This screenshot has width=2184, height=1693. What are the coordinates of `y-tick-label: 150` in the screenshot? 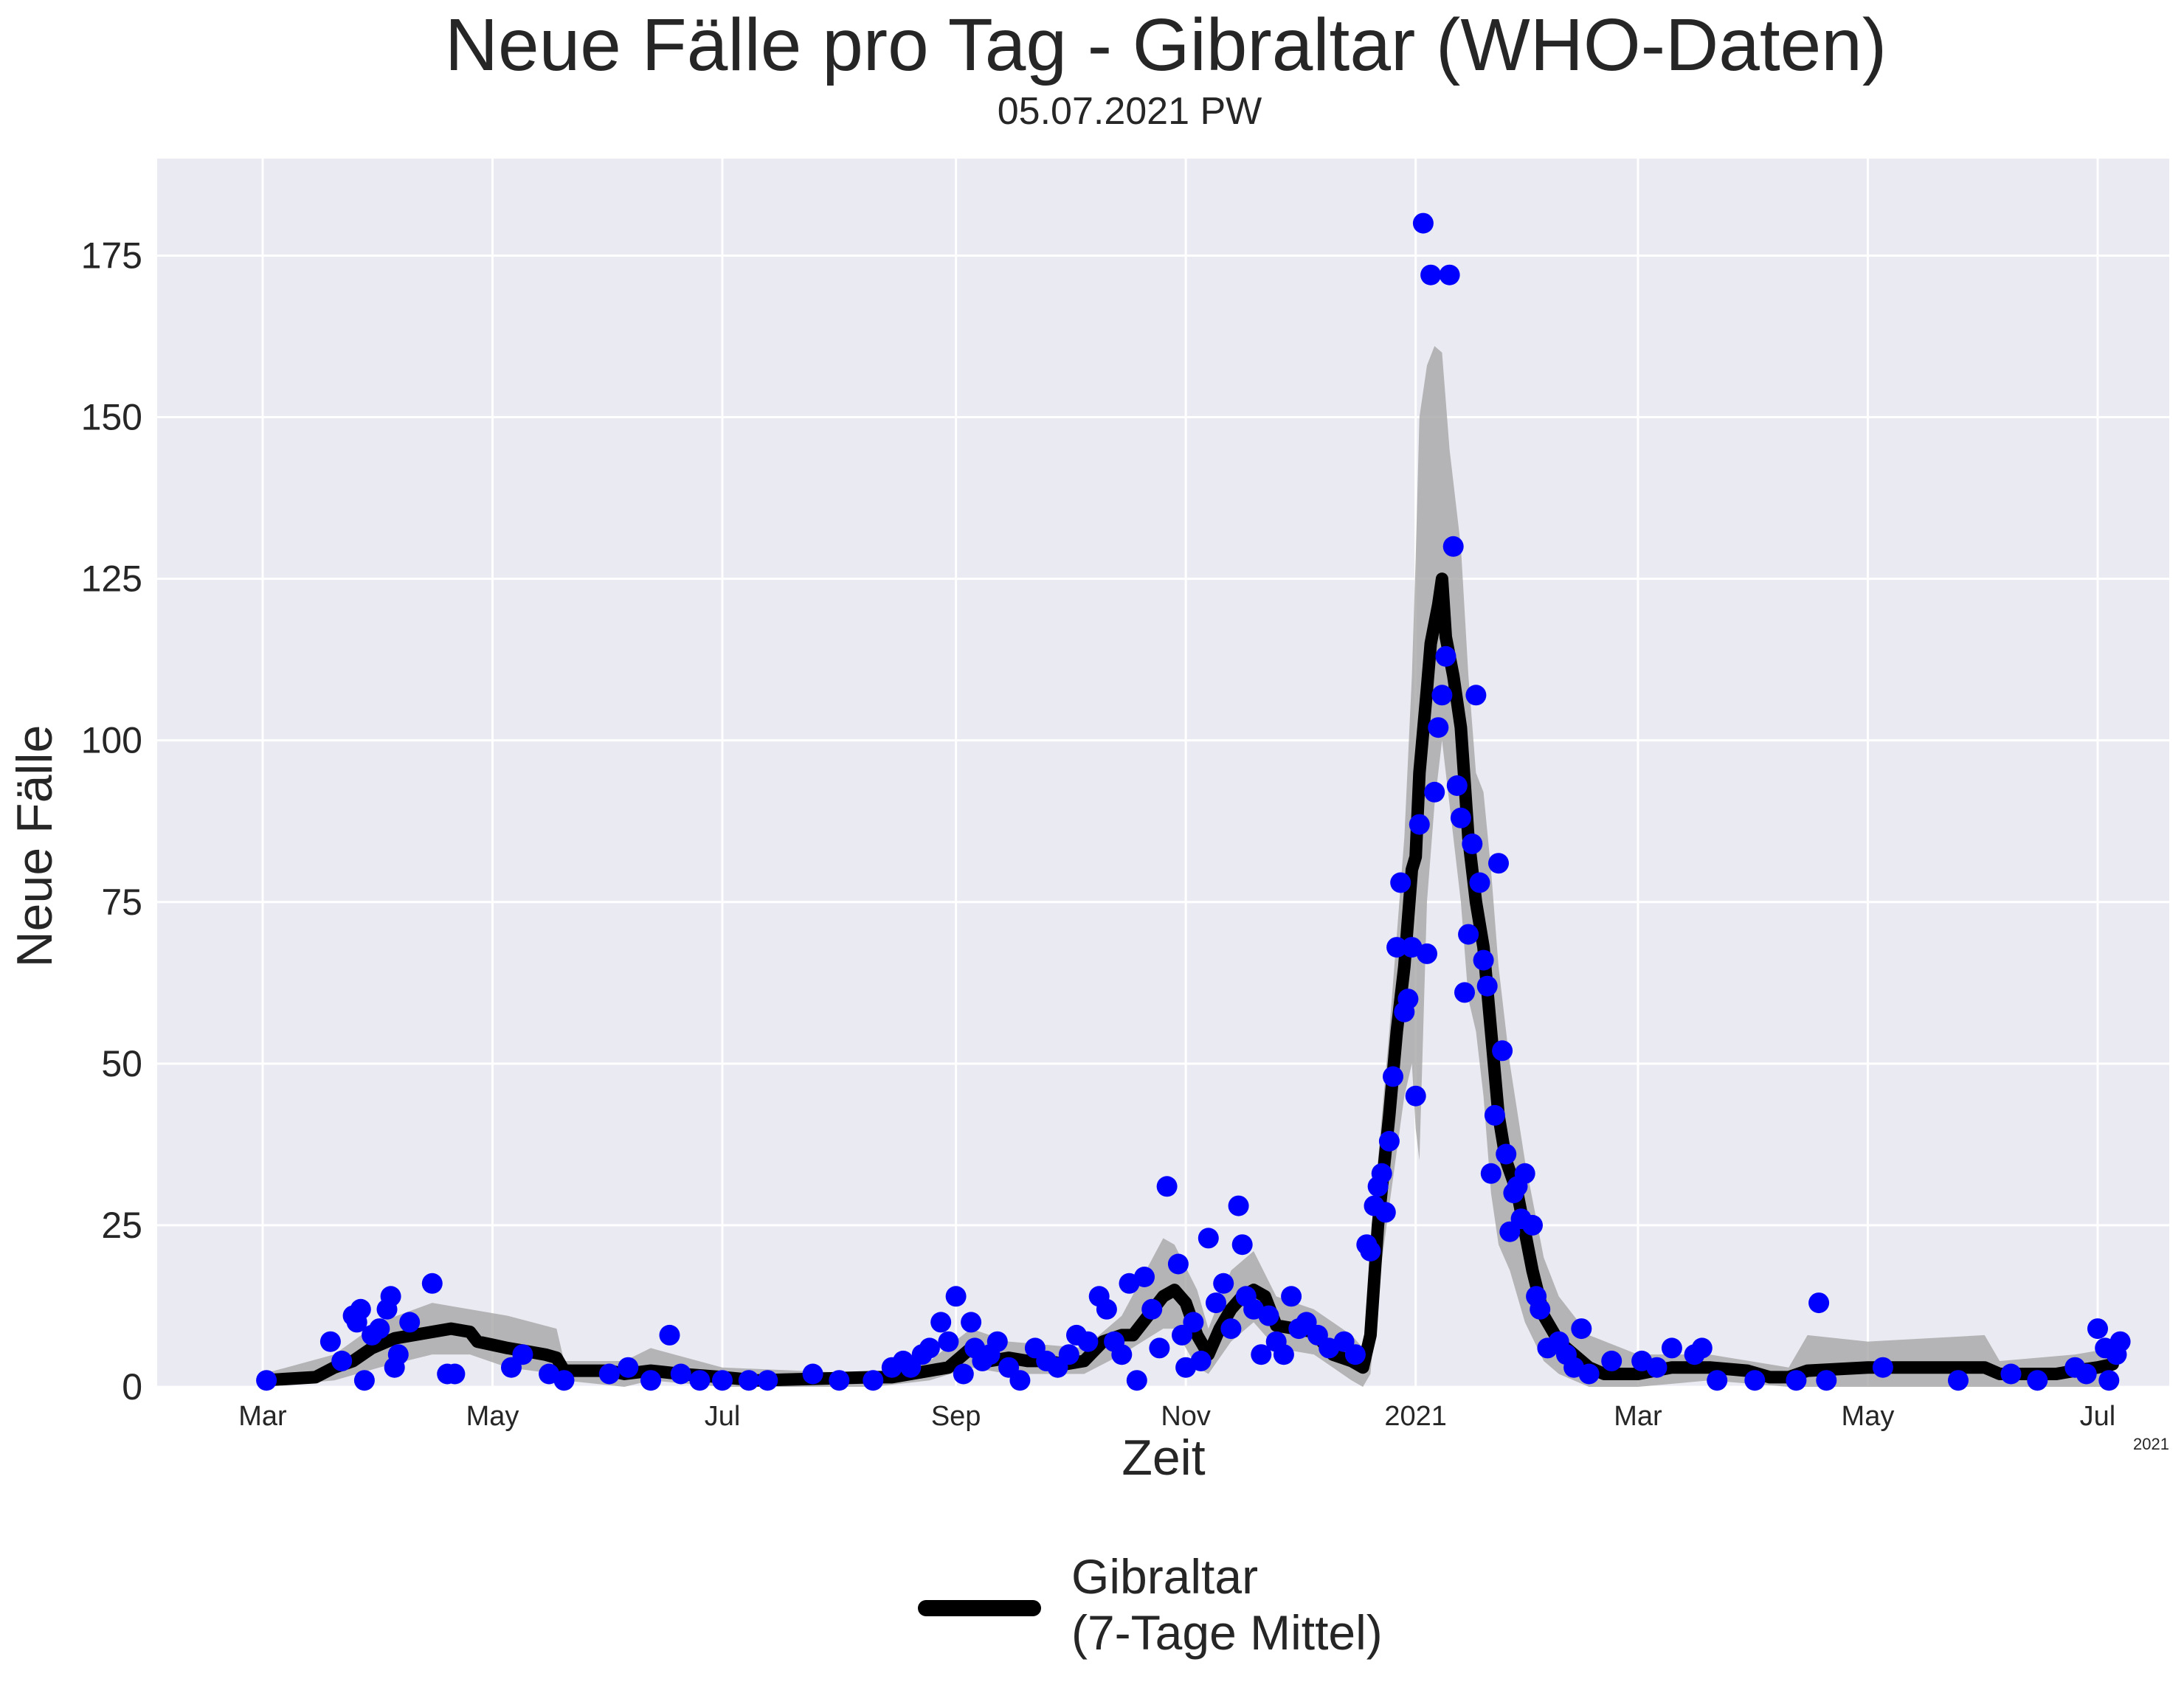 It's located at (111, 417).